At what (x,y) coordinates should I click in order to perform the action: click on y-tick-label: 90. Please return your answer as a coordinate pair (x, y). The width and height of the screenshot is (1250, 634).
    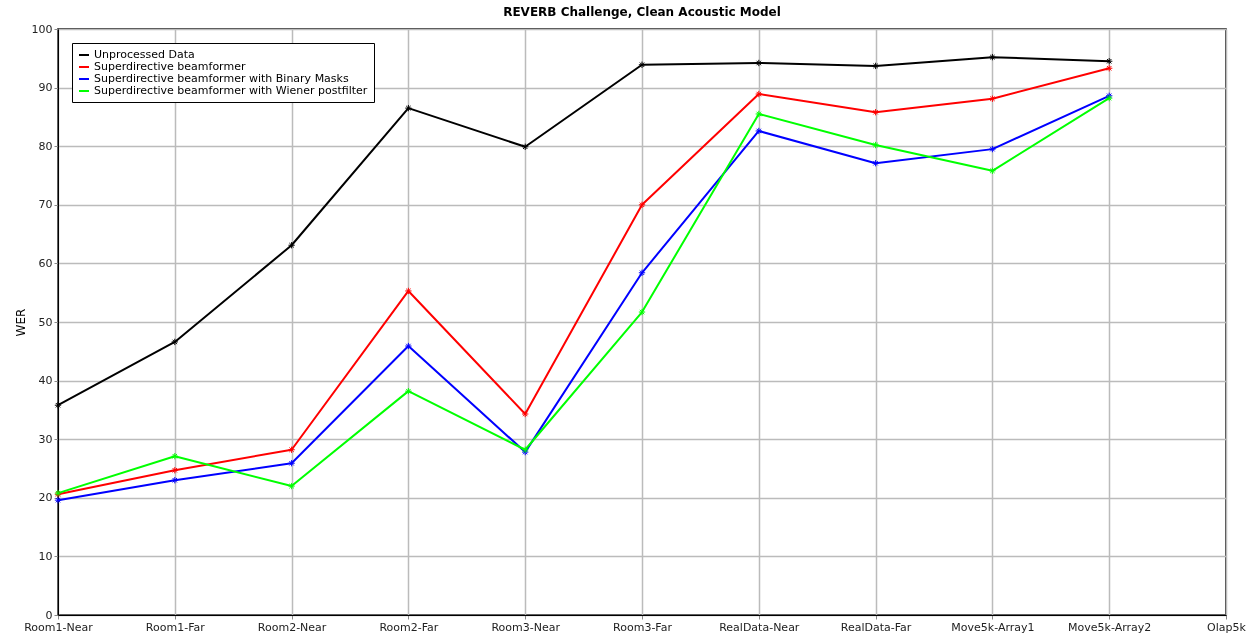
    Looking at the image, I should click on (45, 88).